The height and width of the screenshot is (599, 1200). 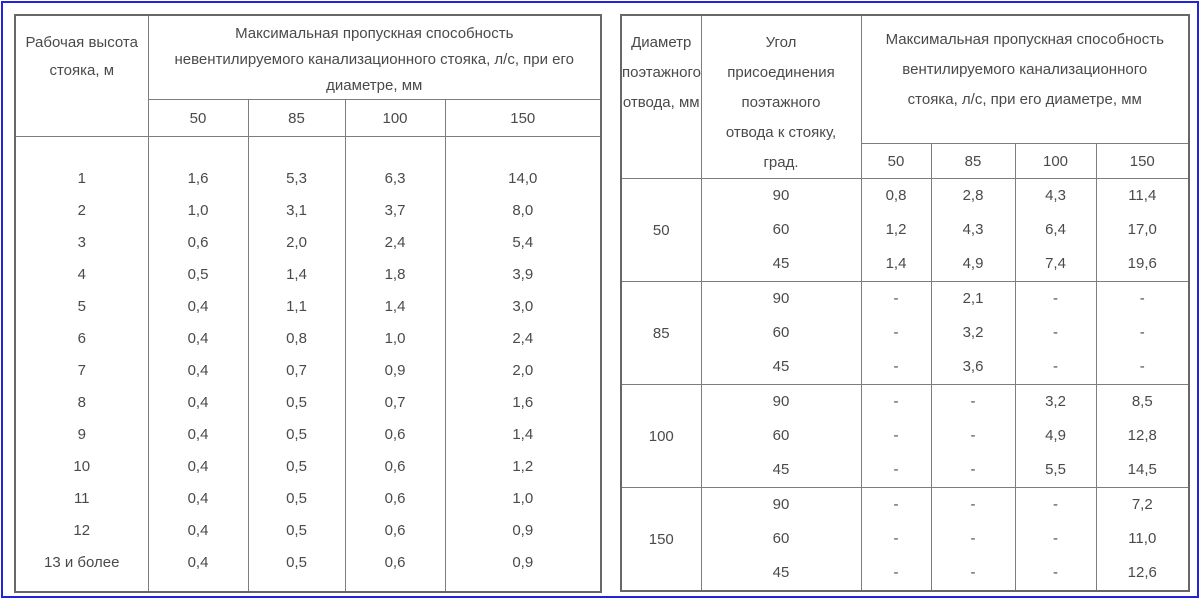 What do you see at coordinates (1142, 504) in the screenshot?
I see `capacity-value: 7,2` at bounding box center [1142, 504].